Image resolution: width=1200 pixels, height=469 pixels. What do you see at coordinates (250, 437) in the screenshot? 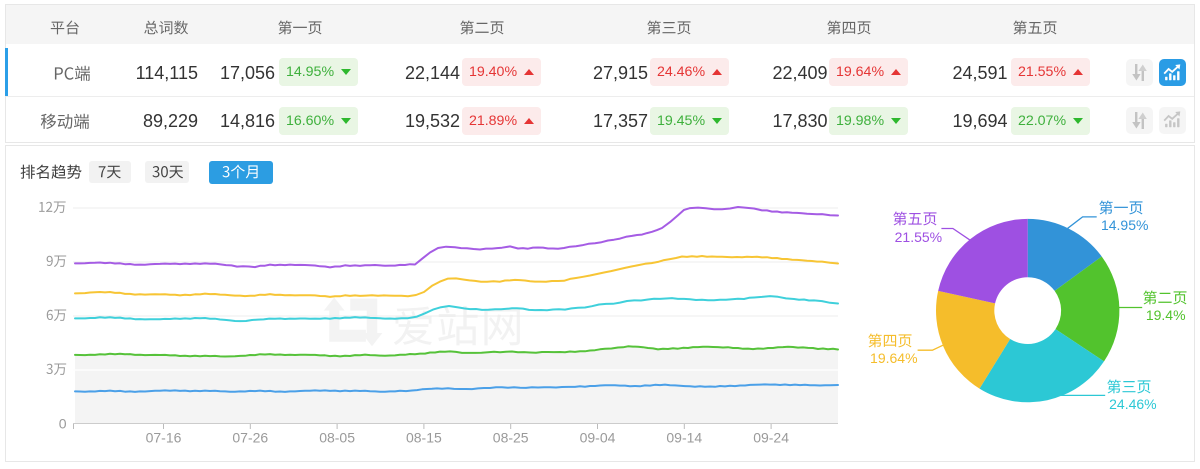
I see `svg-text: 07-26` at bounding box center [250, 437].